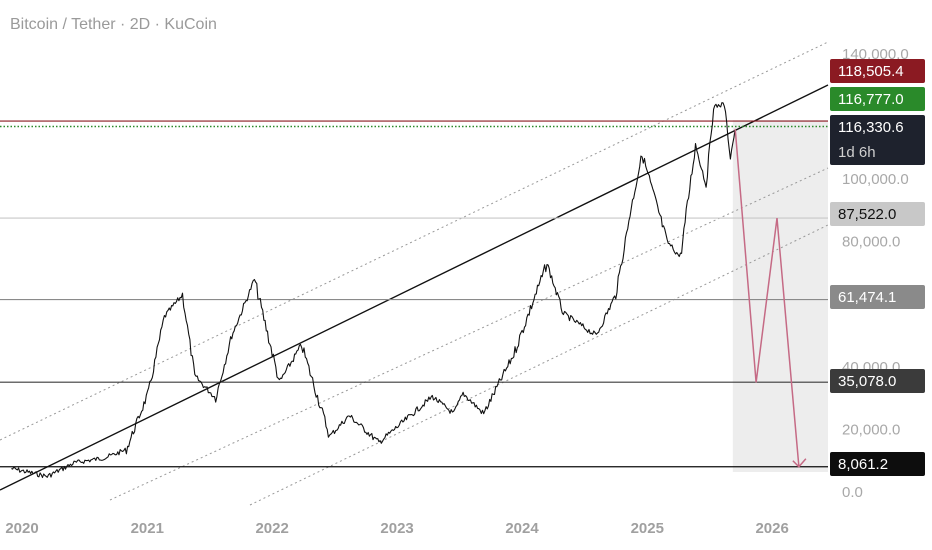 The image size is (932, 550). I want to click on x-tick-label: 2023, so click(396, 528).